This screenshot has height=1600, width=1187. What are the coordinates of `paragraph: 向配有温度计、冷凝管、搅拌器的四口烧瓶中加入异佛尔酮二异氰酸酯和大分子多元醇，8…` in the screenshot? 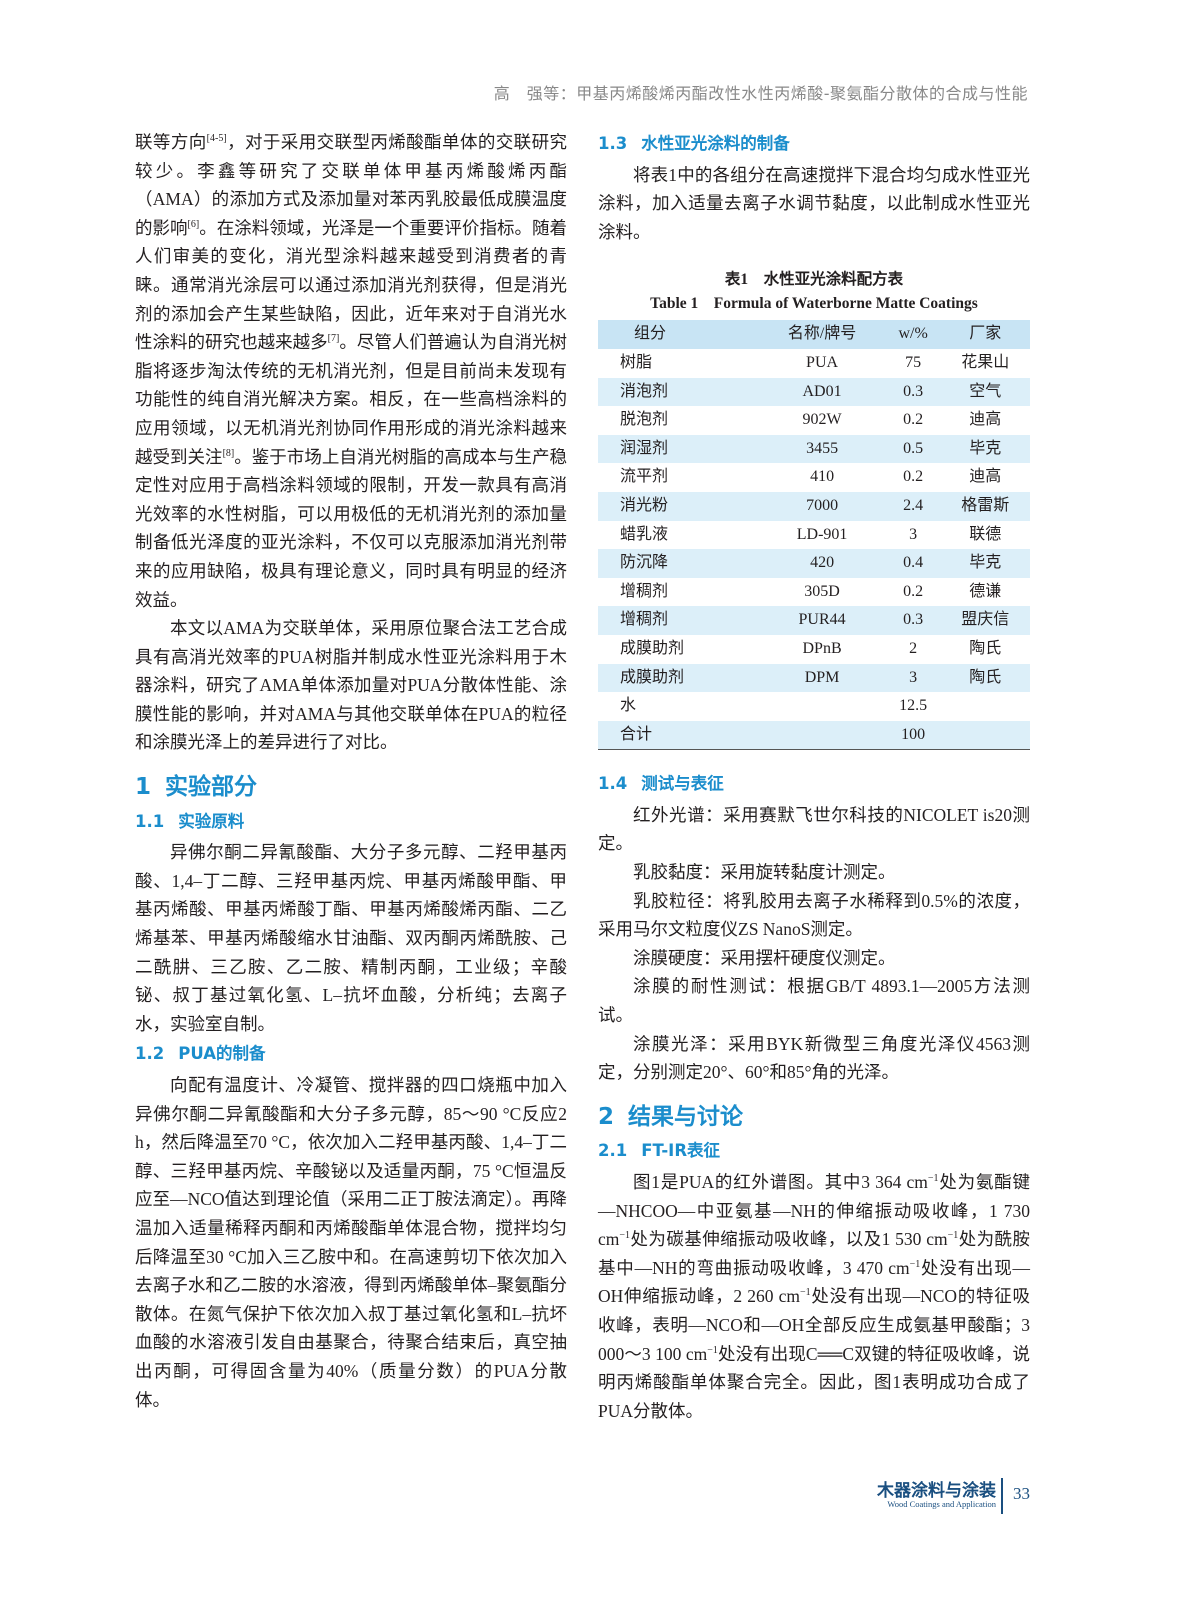 It's located at (351, 1242).